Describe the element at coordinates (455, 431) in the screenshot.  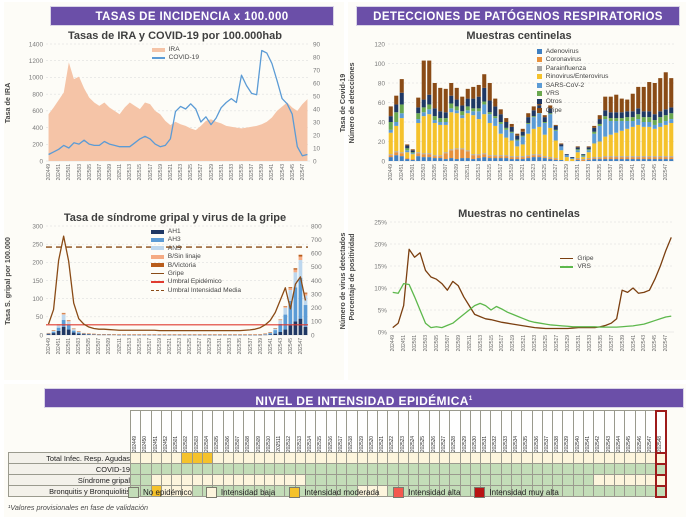
I see `week-header-202528: 202528` at that location.